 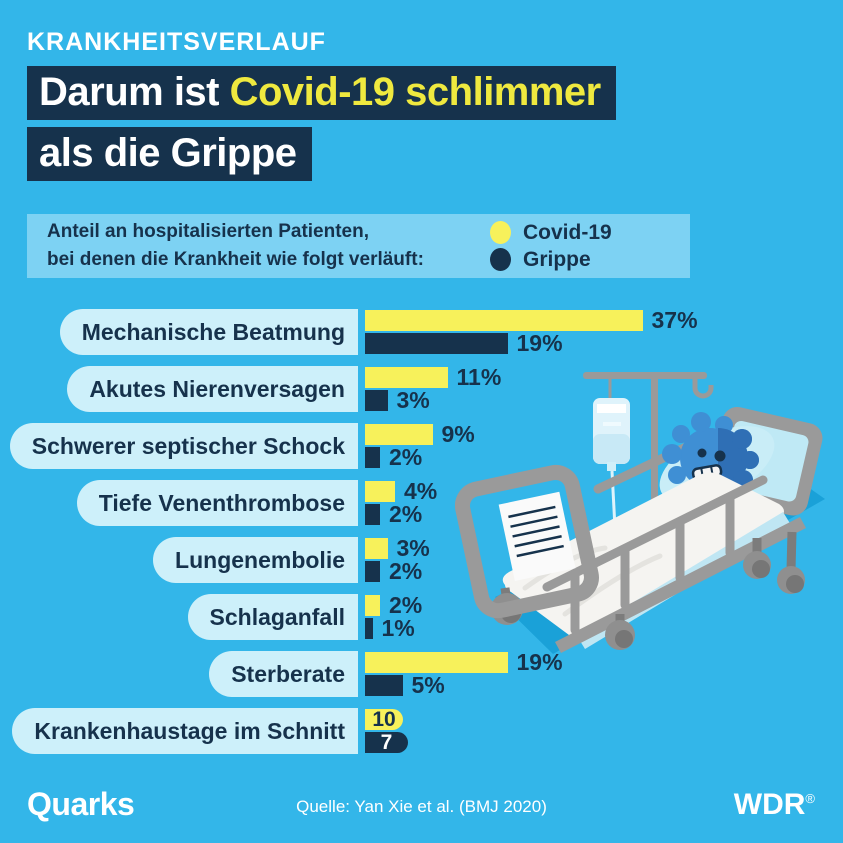 I want to click on covid-legend-dot-icon, so click(x=500, y=232).